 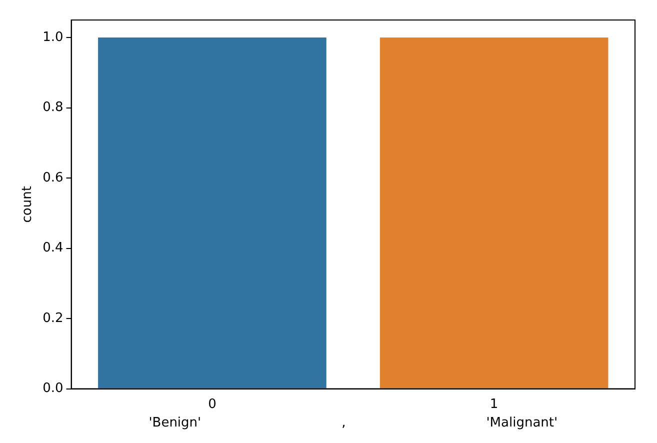 I want to click on y-axis-title: count, so click(x=28, y=204).